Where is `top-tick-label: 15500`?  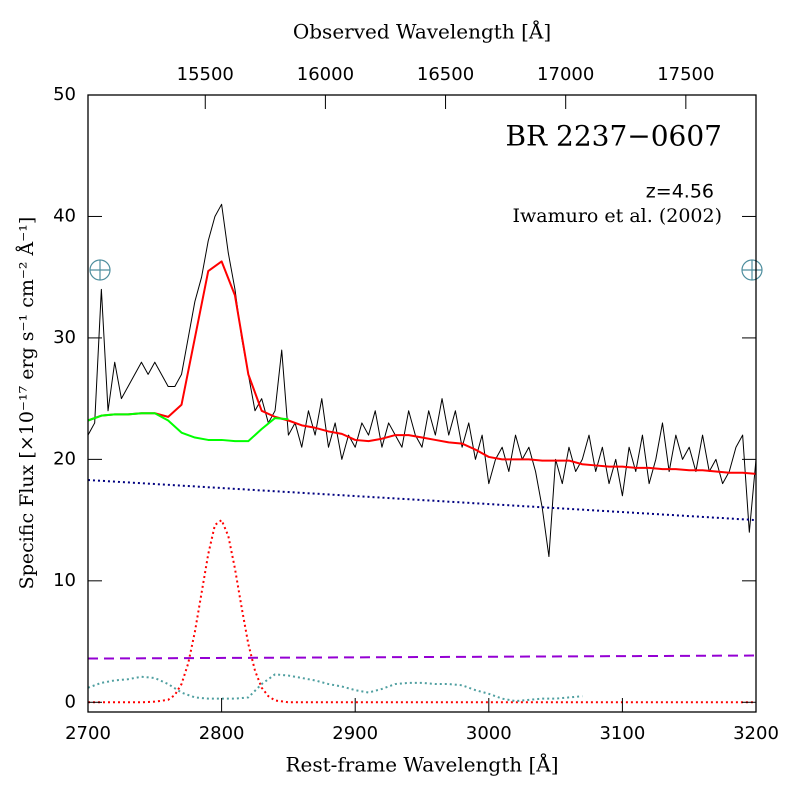
top-tick-label: 15500 is located at coordinates (205, 74).